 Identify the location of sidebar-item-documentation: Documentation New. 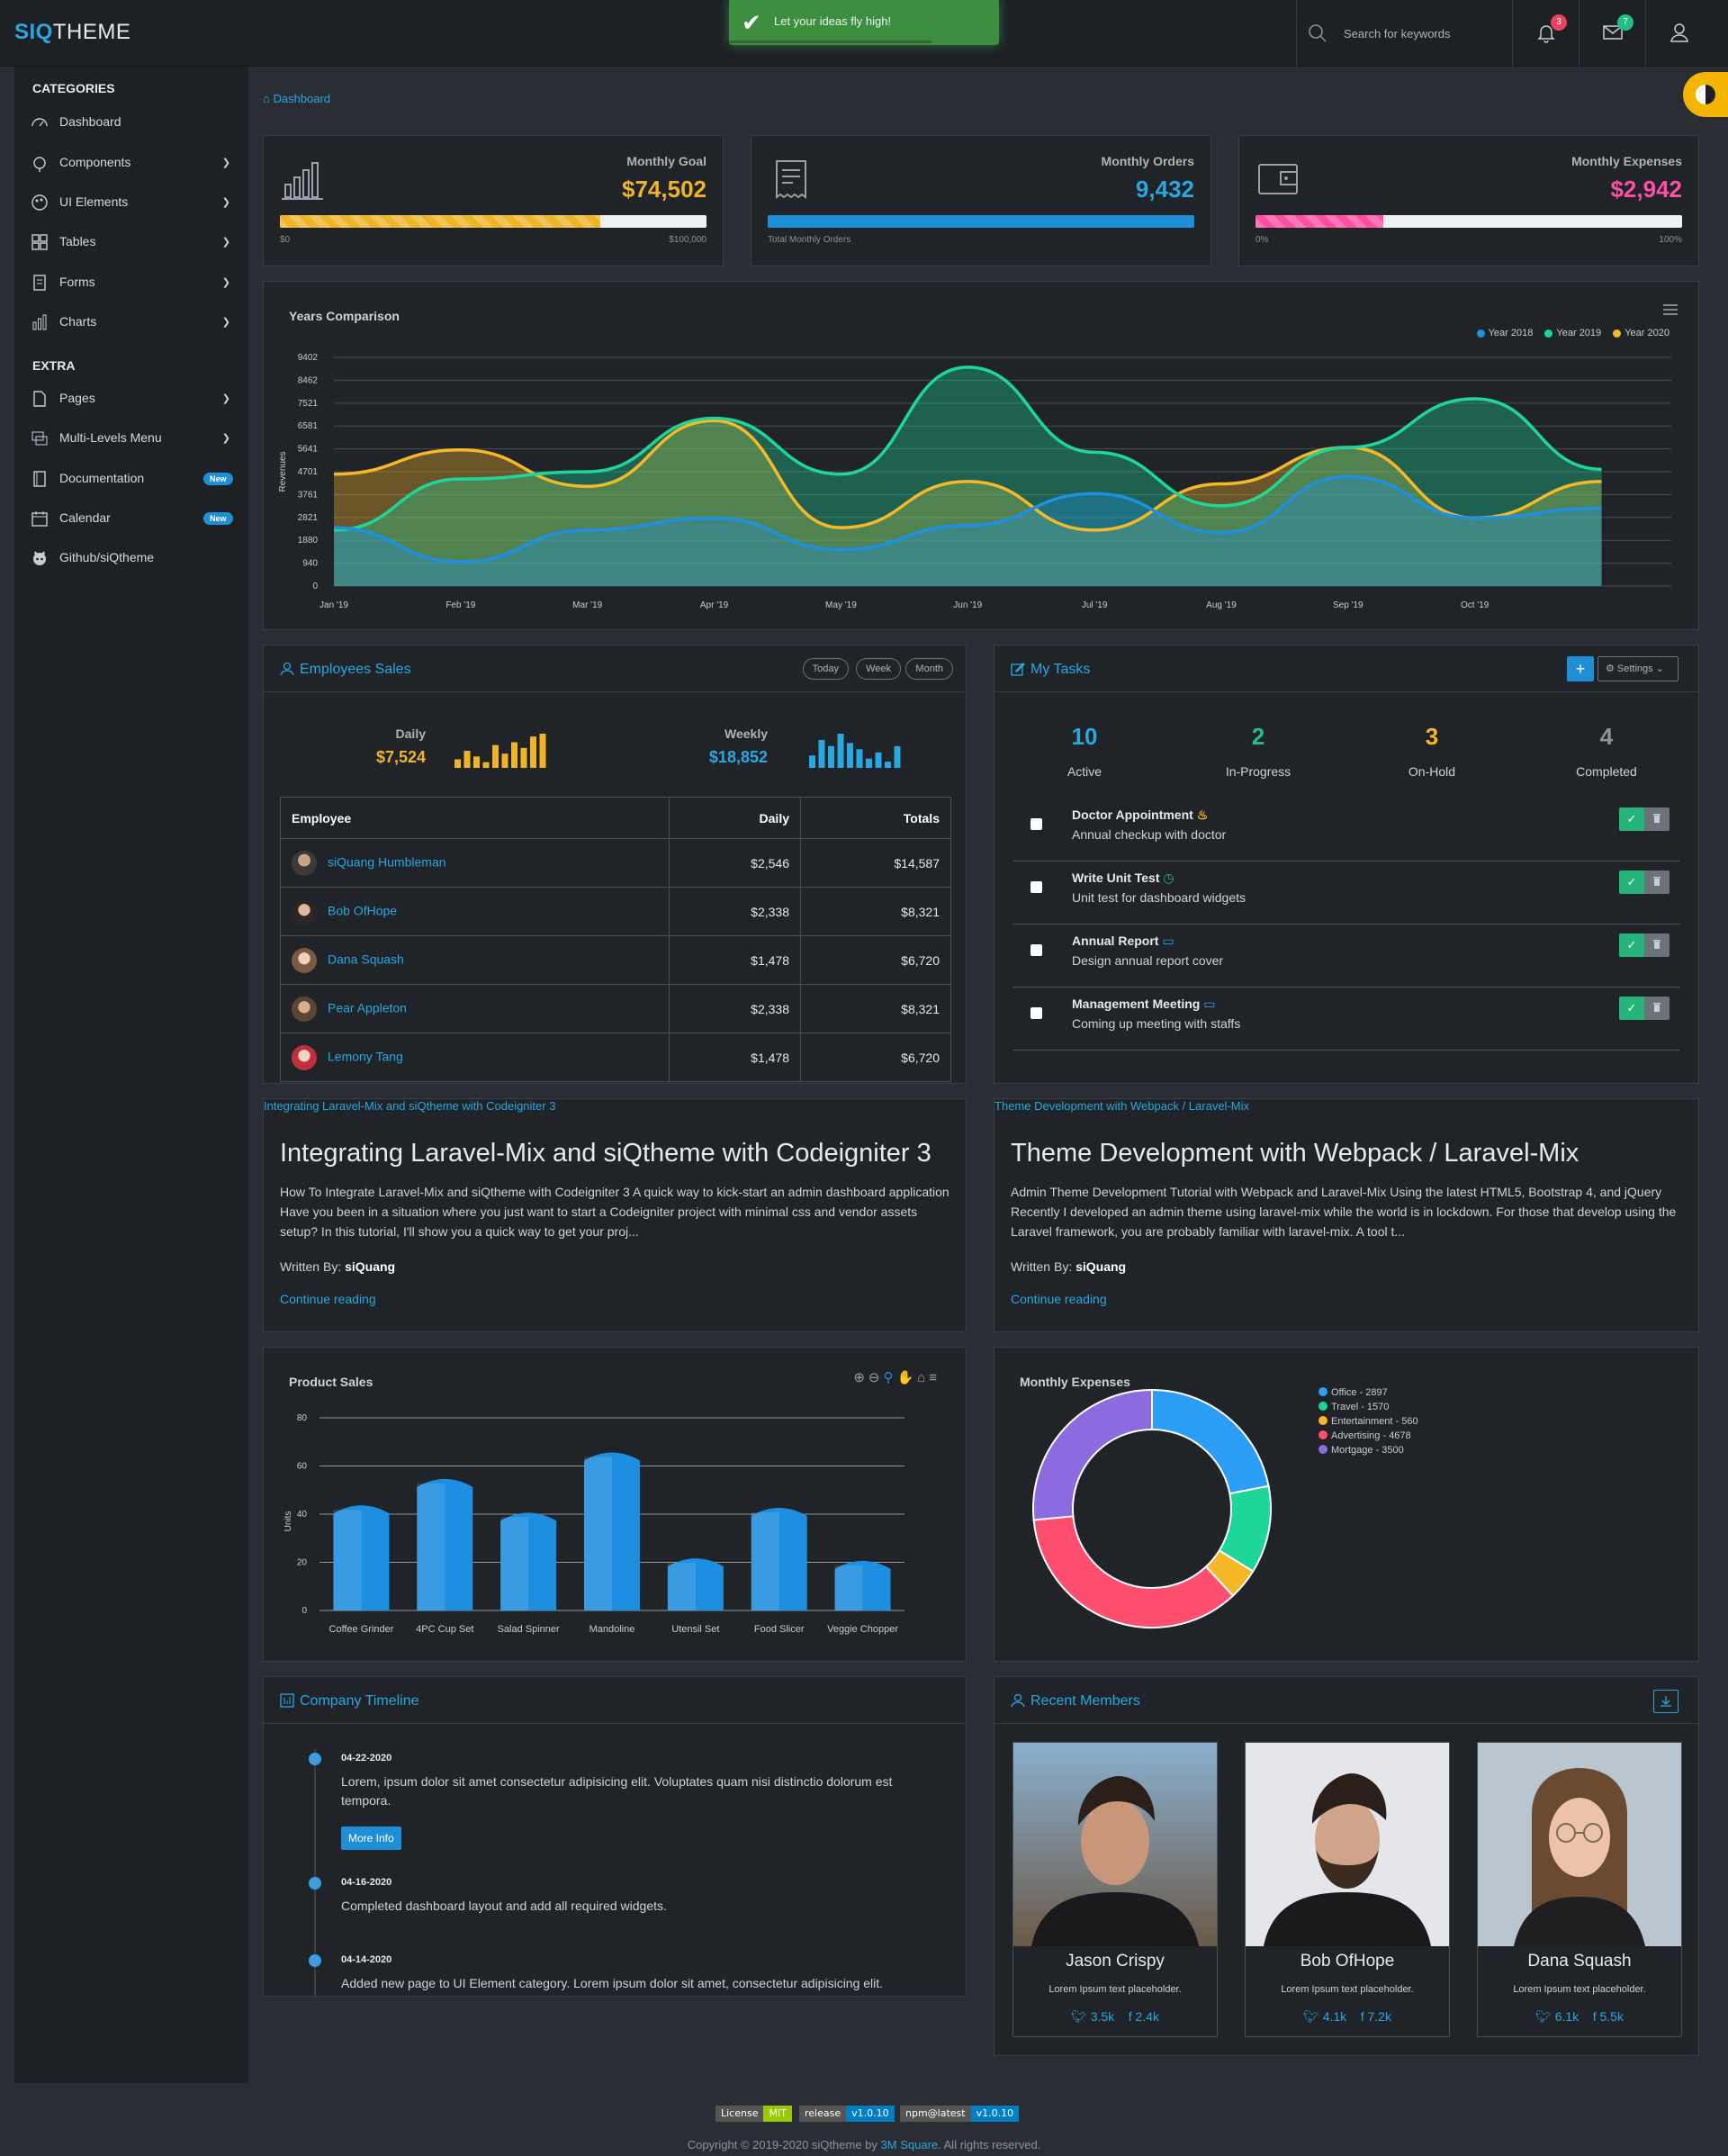
(135, 478).